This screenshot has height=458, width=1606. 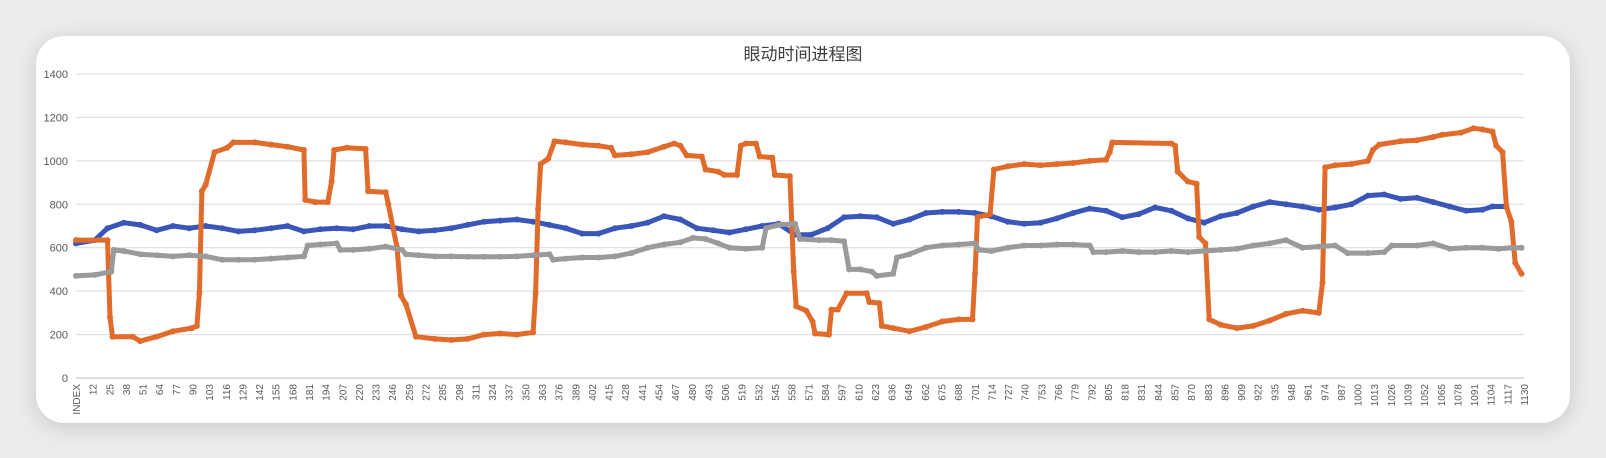 I want to click on x-tick-label: 233, so click(x=377, y=392).